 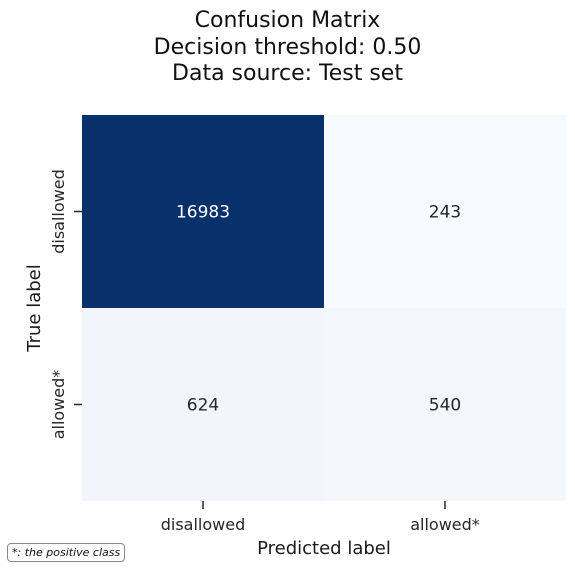 I want to click on cell-value-label-1-0: 624, so click(x=203, y=406).